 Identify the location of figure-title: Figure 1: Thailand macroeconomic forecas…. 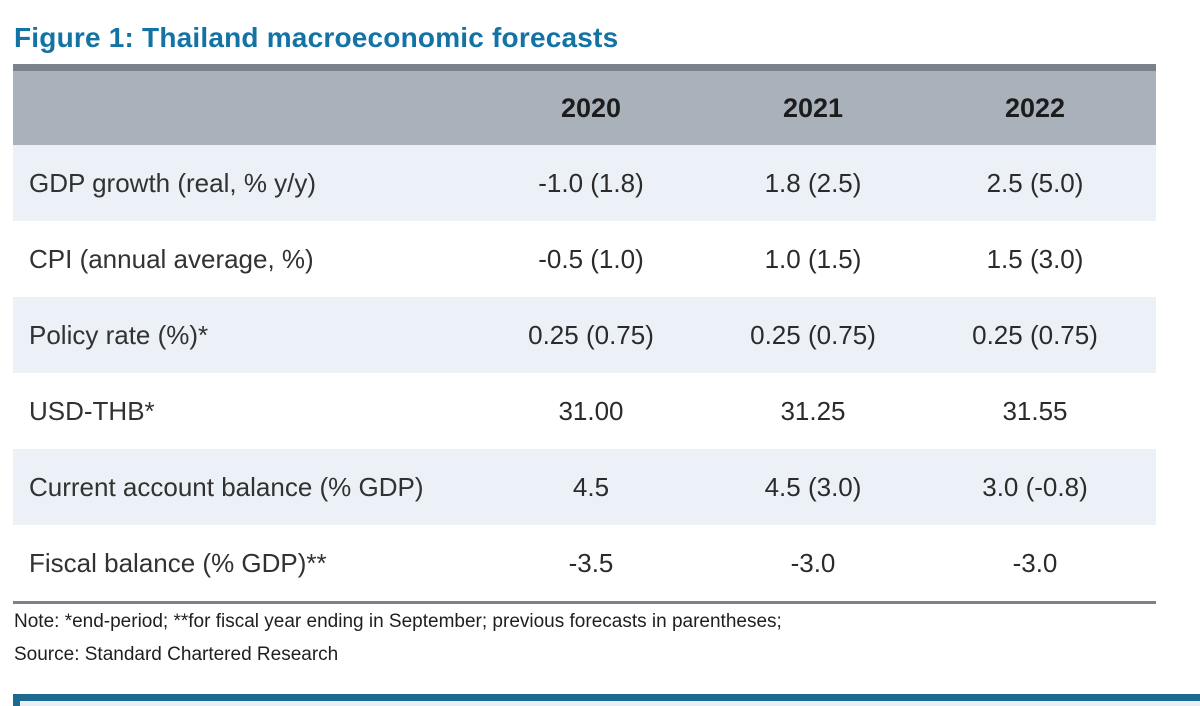
(316, 37).